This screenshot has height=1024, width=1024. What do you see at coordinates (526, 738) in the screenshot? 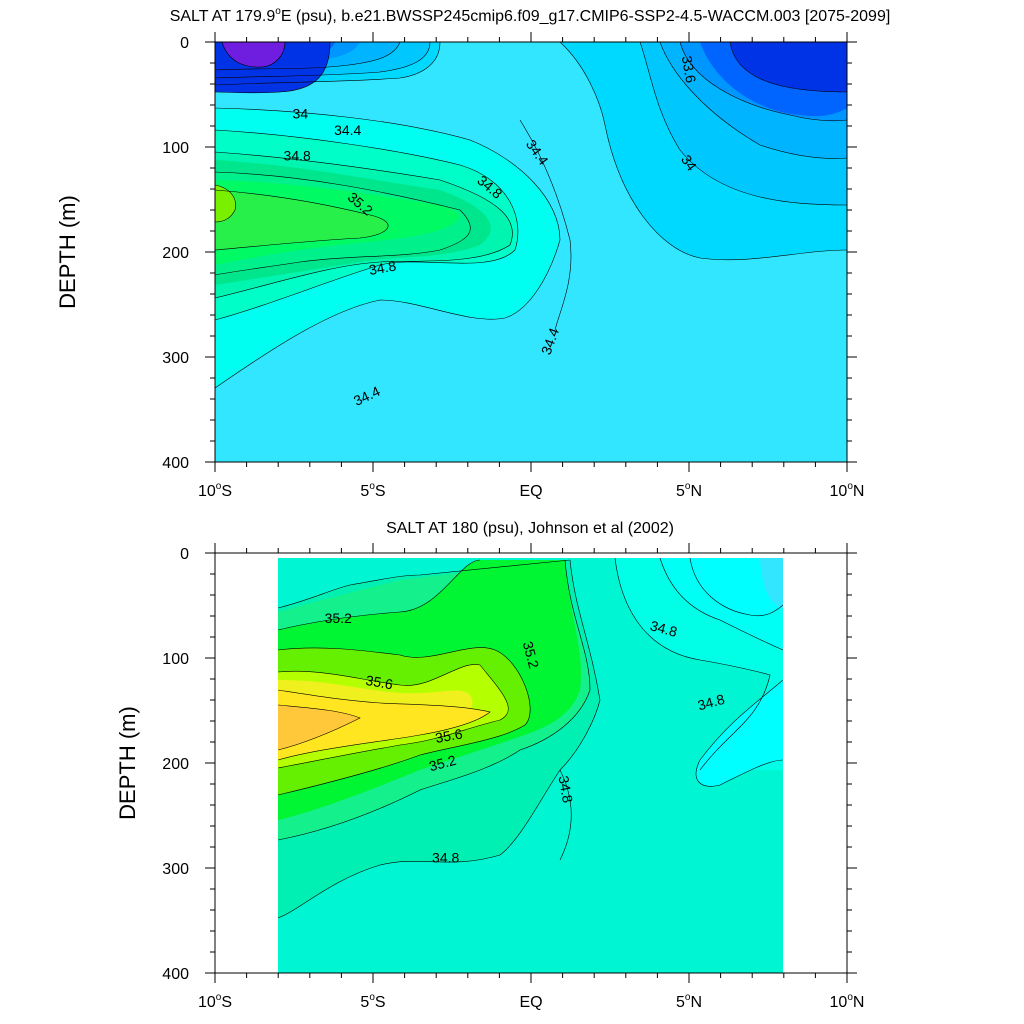
I see `panel-2-contour-labels: 35.2 35.2 34.8 35.6 34.8 35.6 35.2 34.8 34.8` at bounding box center [526, 738].